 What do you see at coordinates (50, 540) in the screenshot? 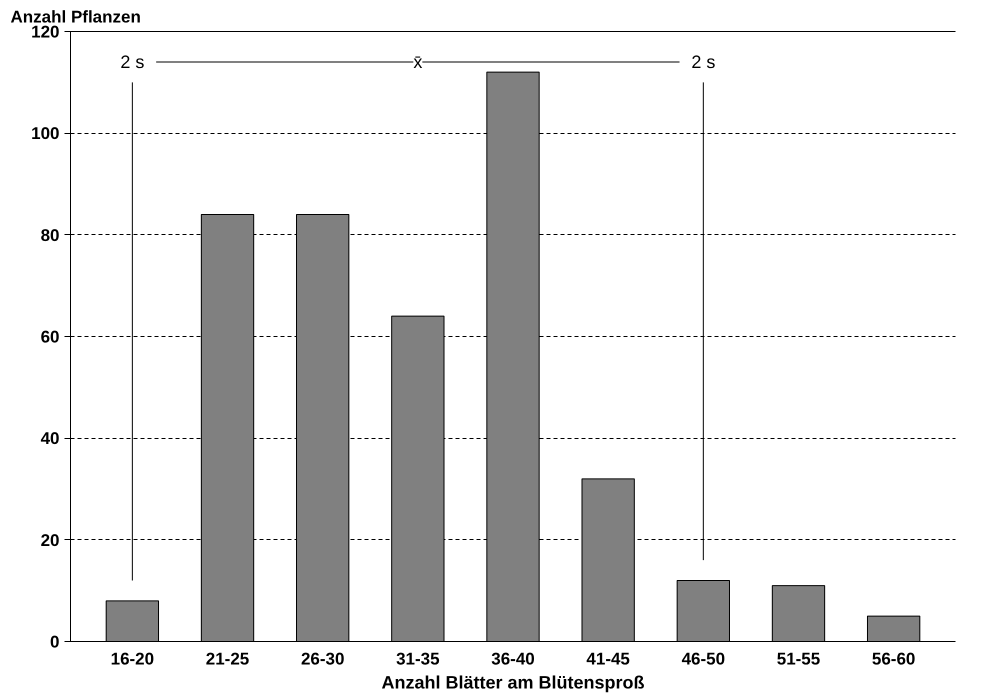
I see `y-tick-label: 20` at bounding box center [50, 540].